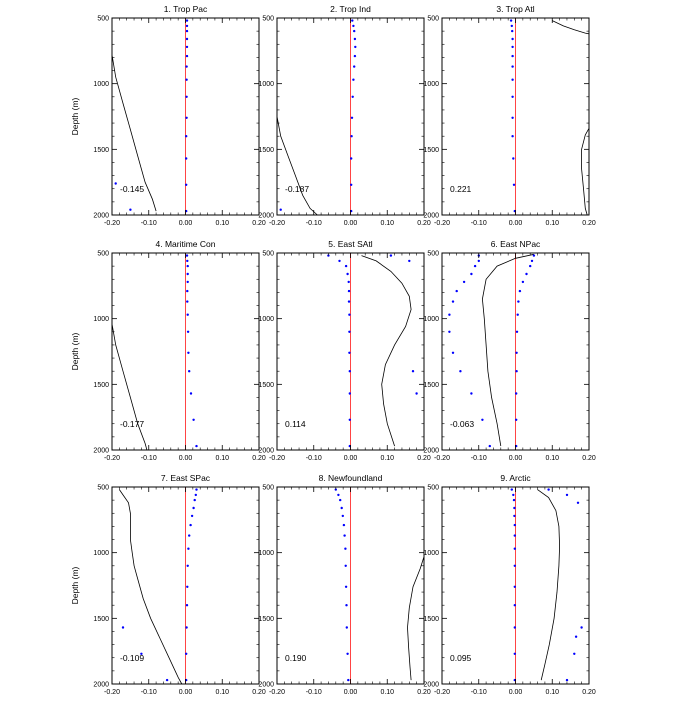 Image resolution: width=700 pixels, height=705 pixels. Describe the element at coordinates (297, 189) in the screenshot. I see `correlation-value: -0.187` at that location.